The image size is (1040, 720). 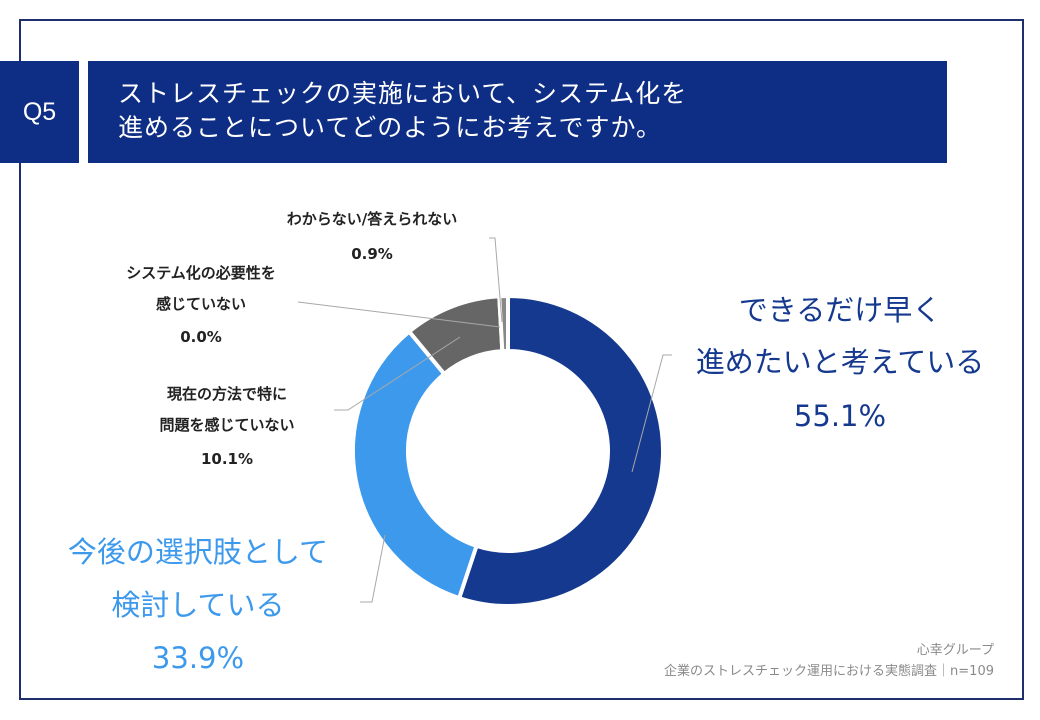 What do you see at coordinates (840, 416) in the screenshot?
I see `slice-label-0-value: 55.1%` at bounding box center [840, 416].